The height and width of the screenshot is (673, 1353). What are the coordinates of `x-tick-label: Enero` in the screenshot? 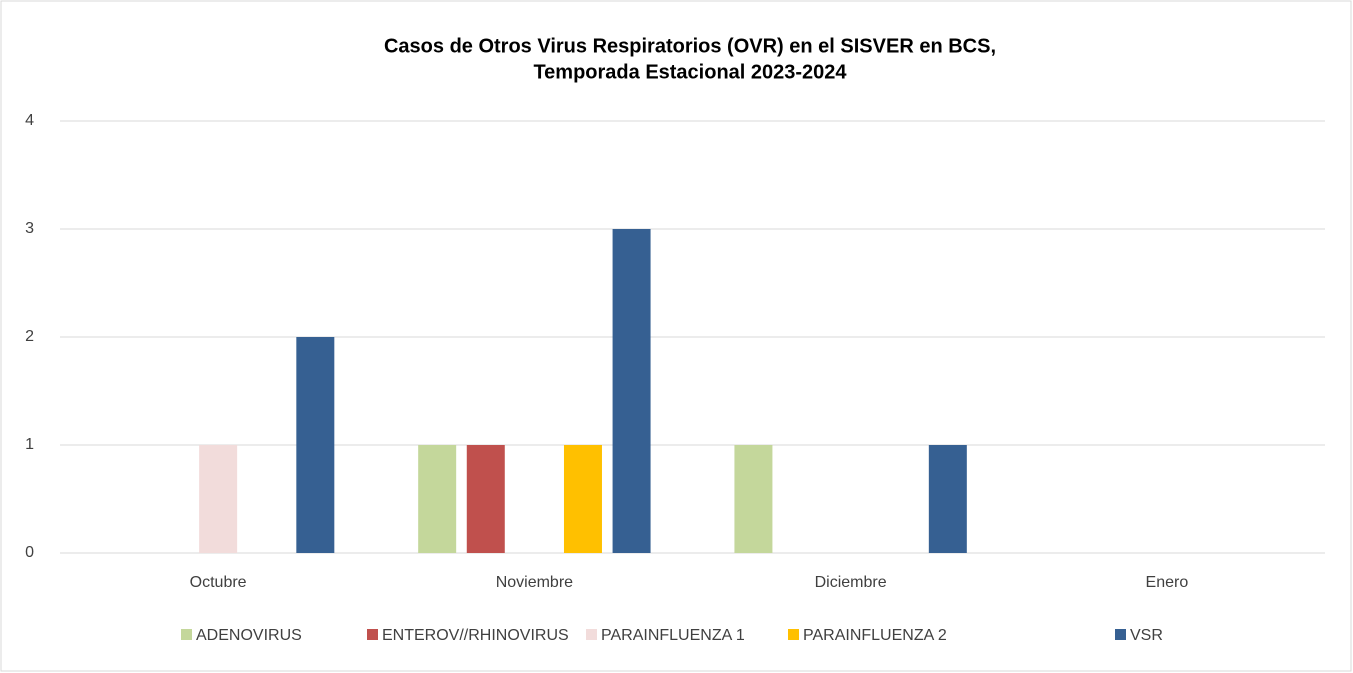 It's located at (1167, 582).